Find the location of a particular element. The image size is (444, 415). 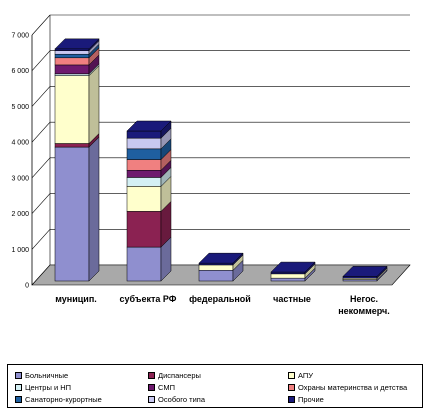

legend-item: СМП is located at coordinates (161, 387).